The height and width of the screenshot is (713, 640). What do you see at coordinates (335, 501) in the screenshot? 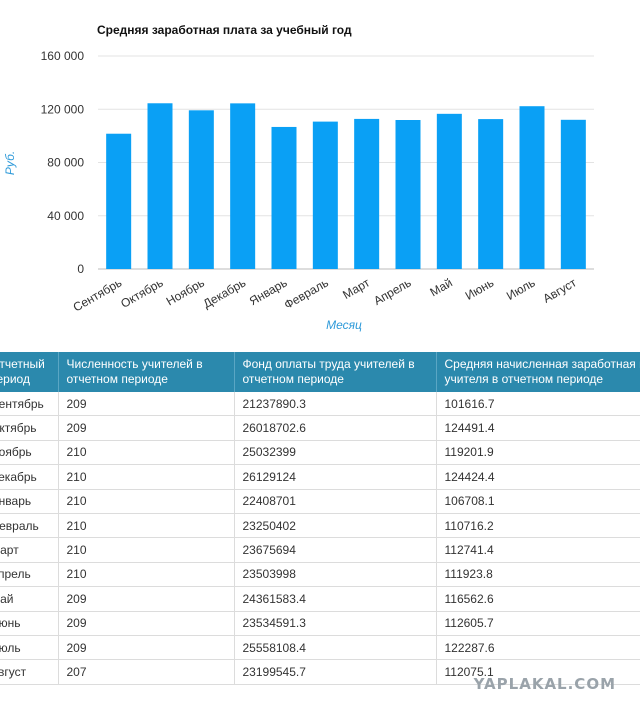
I see `cell-payroll-fund: 22408701` at bounding box center [335, 501].